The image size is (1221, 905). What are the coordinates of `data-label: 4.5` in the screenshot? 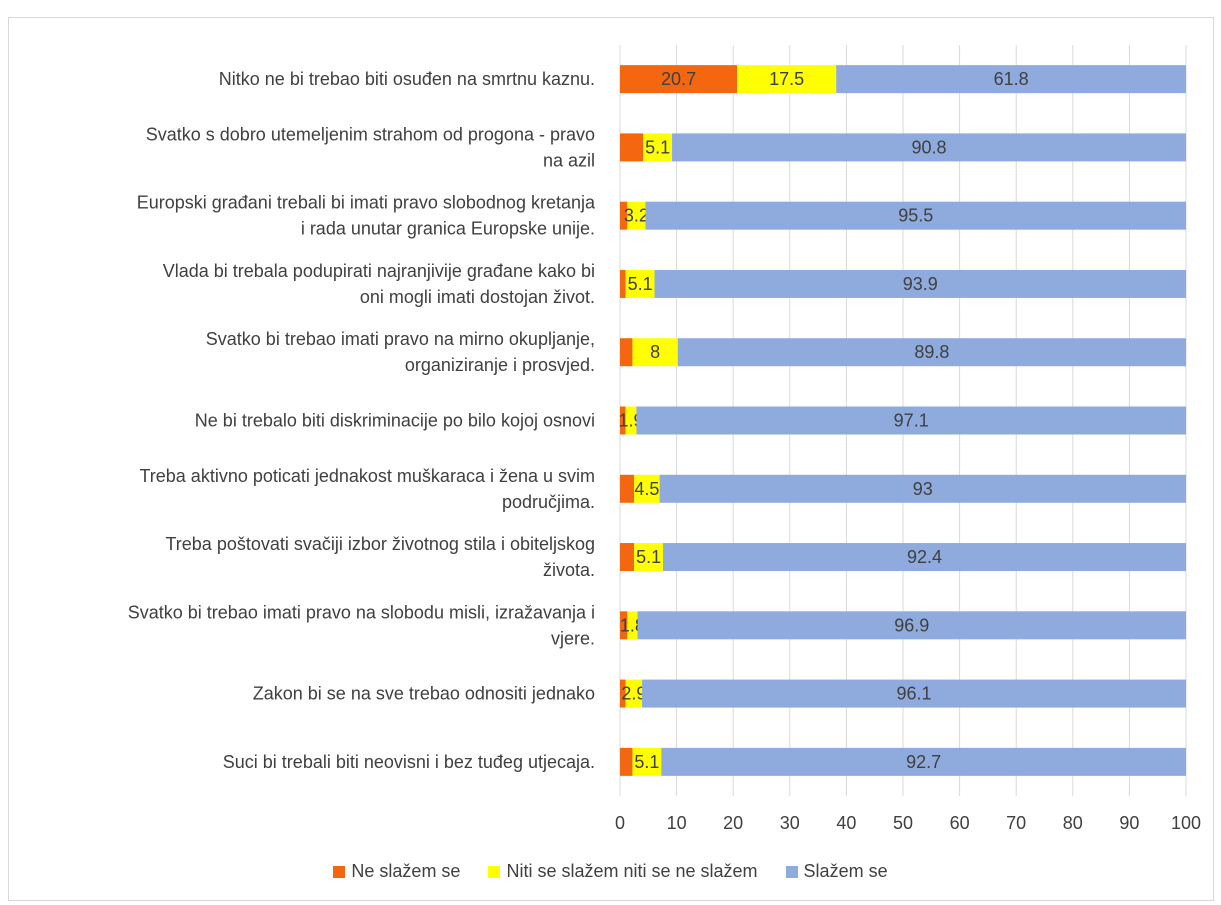 It's located at (646, 489).